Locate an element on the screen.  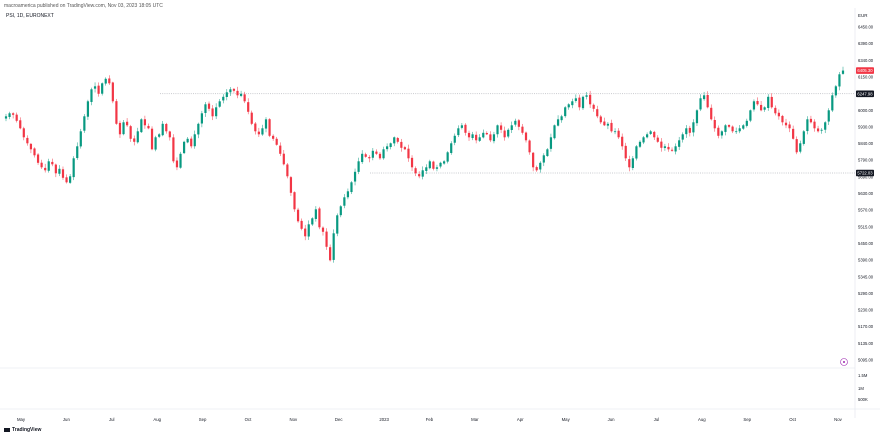
price-tick-label: 6450.00 is located at coordinates (866, 27).